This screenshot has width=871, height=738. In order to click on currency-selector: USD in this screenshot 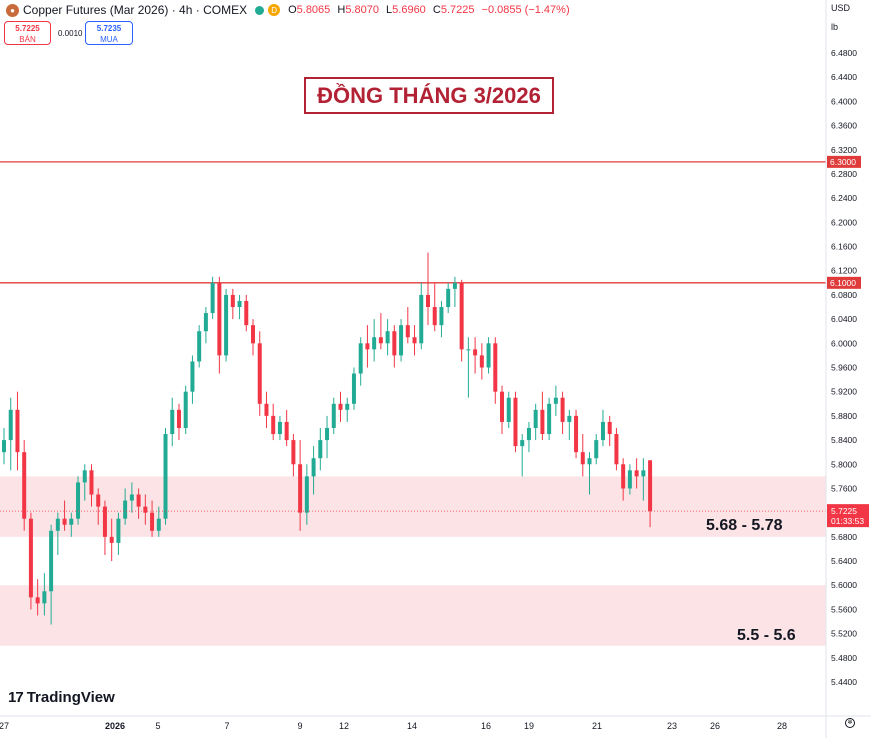, I will do `click(849, 8)`.